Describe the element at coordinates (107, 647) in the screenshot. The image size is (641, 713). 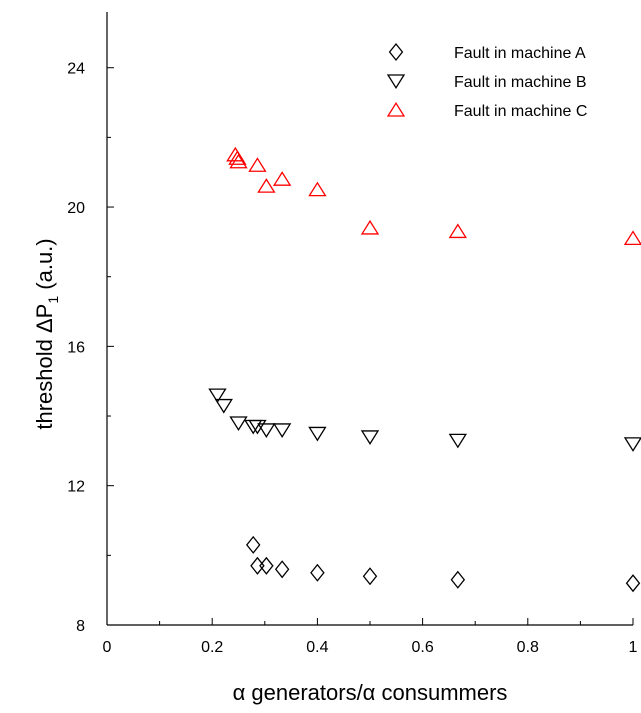
I see `x-tick-label: 0` at that location.